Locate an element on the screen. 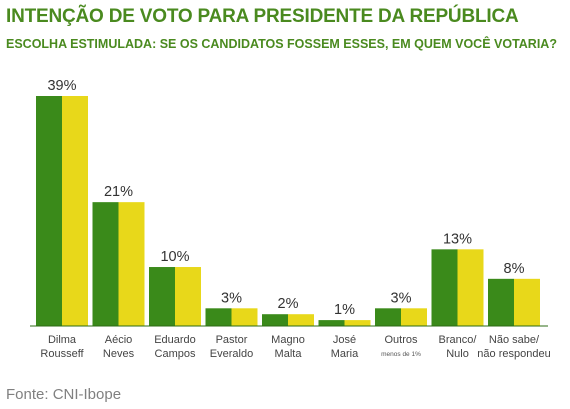 This screenshot has height=409, width=570. category-label-n-o-sabe-n-o-respondeu-line-1: Não sabe/ is located at coordinates (514, 340).